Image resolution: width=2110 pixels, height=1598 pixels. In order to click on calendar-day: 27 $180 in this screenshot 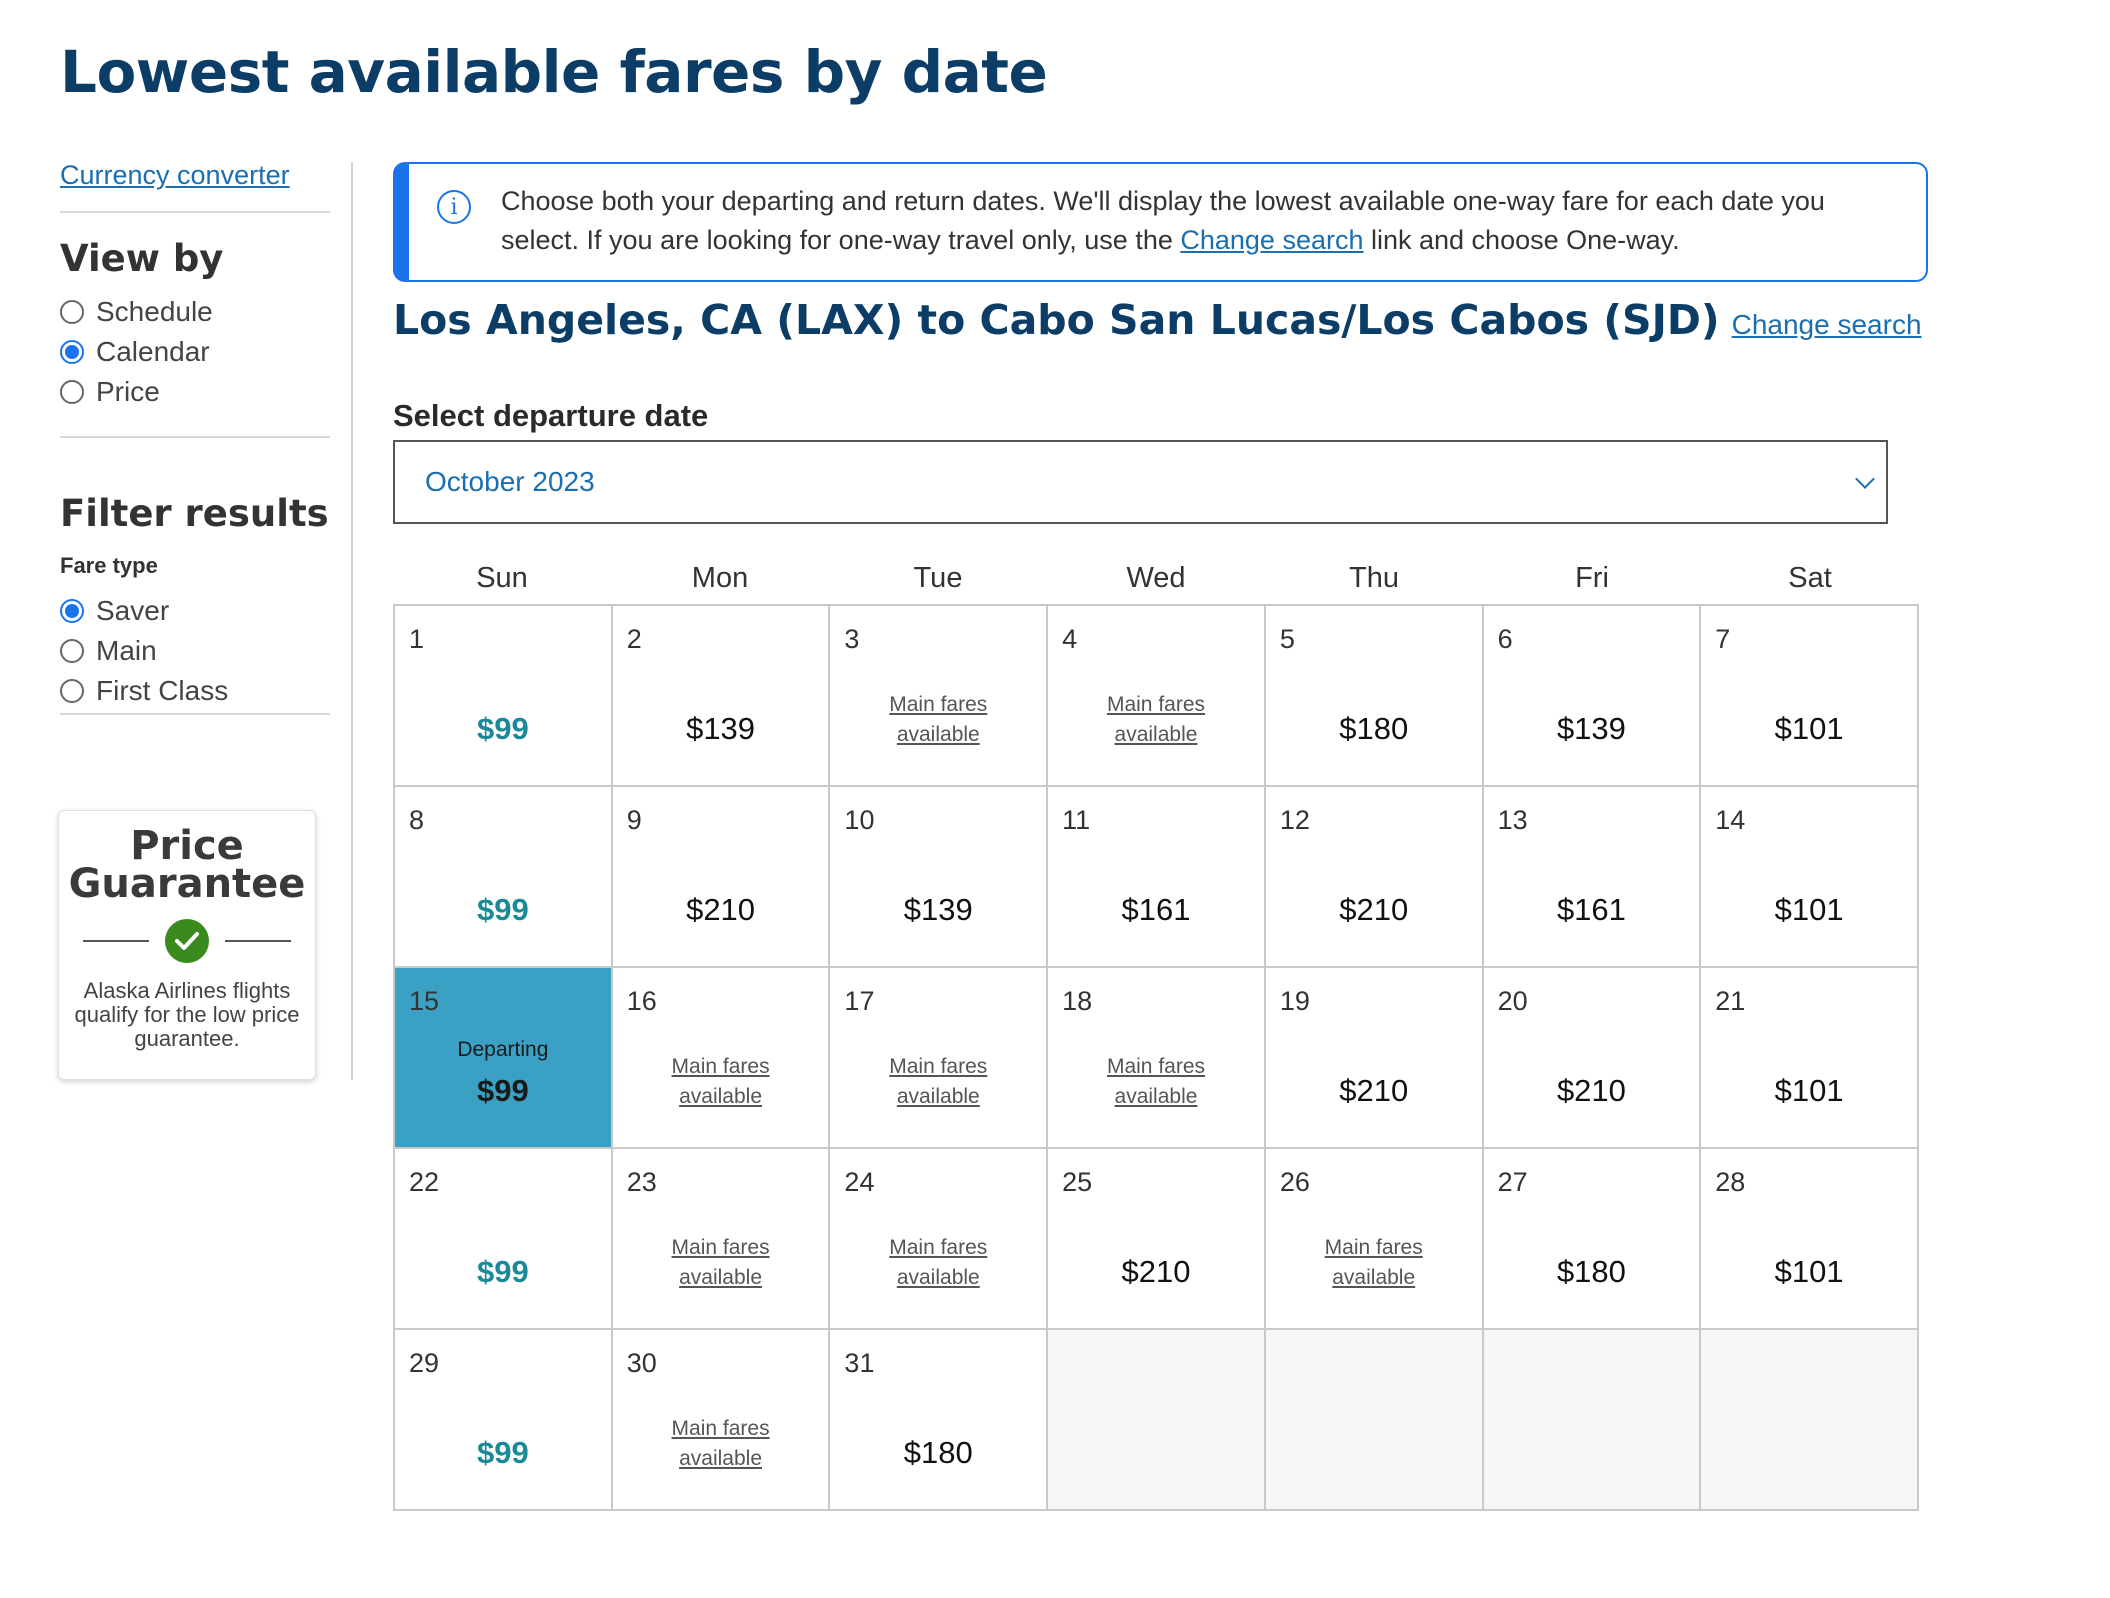, I will do `click(1592, 1239)`.